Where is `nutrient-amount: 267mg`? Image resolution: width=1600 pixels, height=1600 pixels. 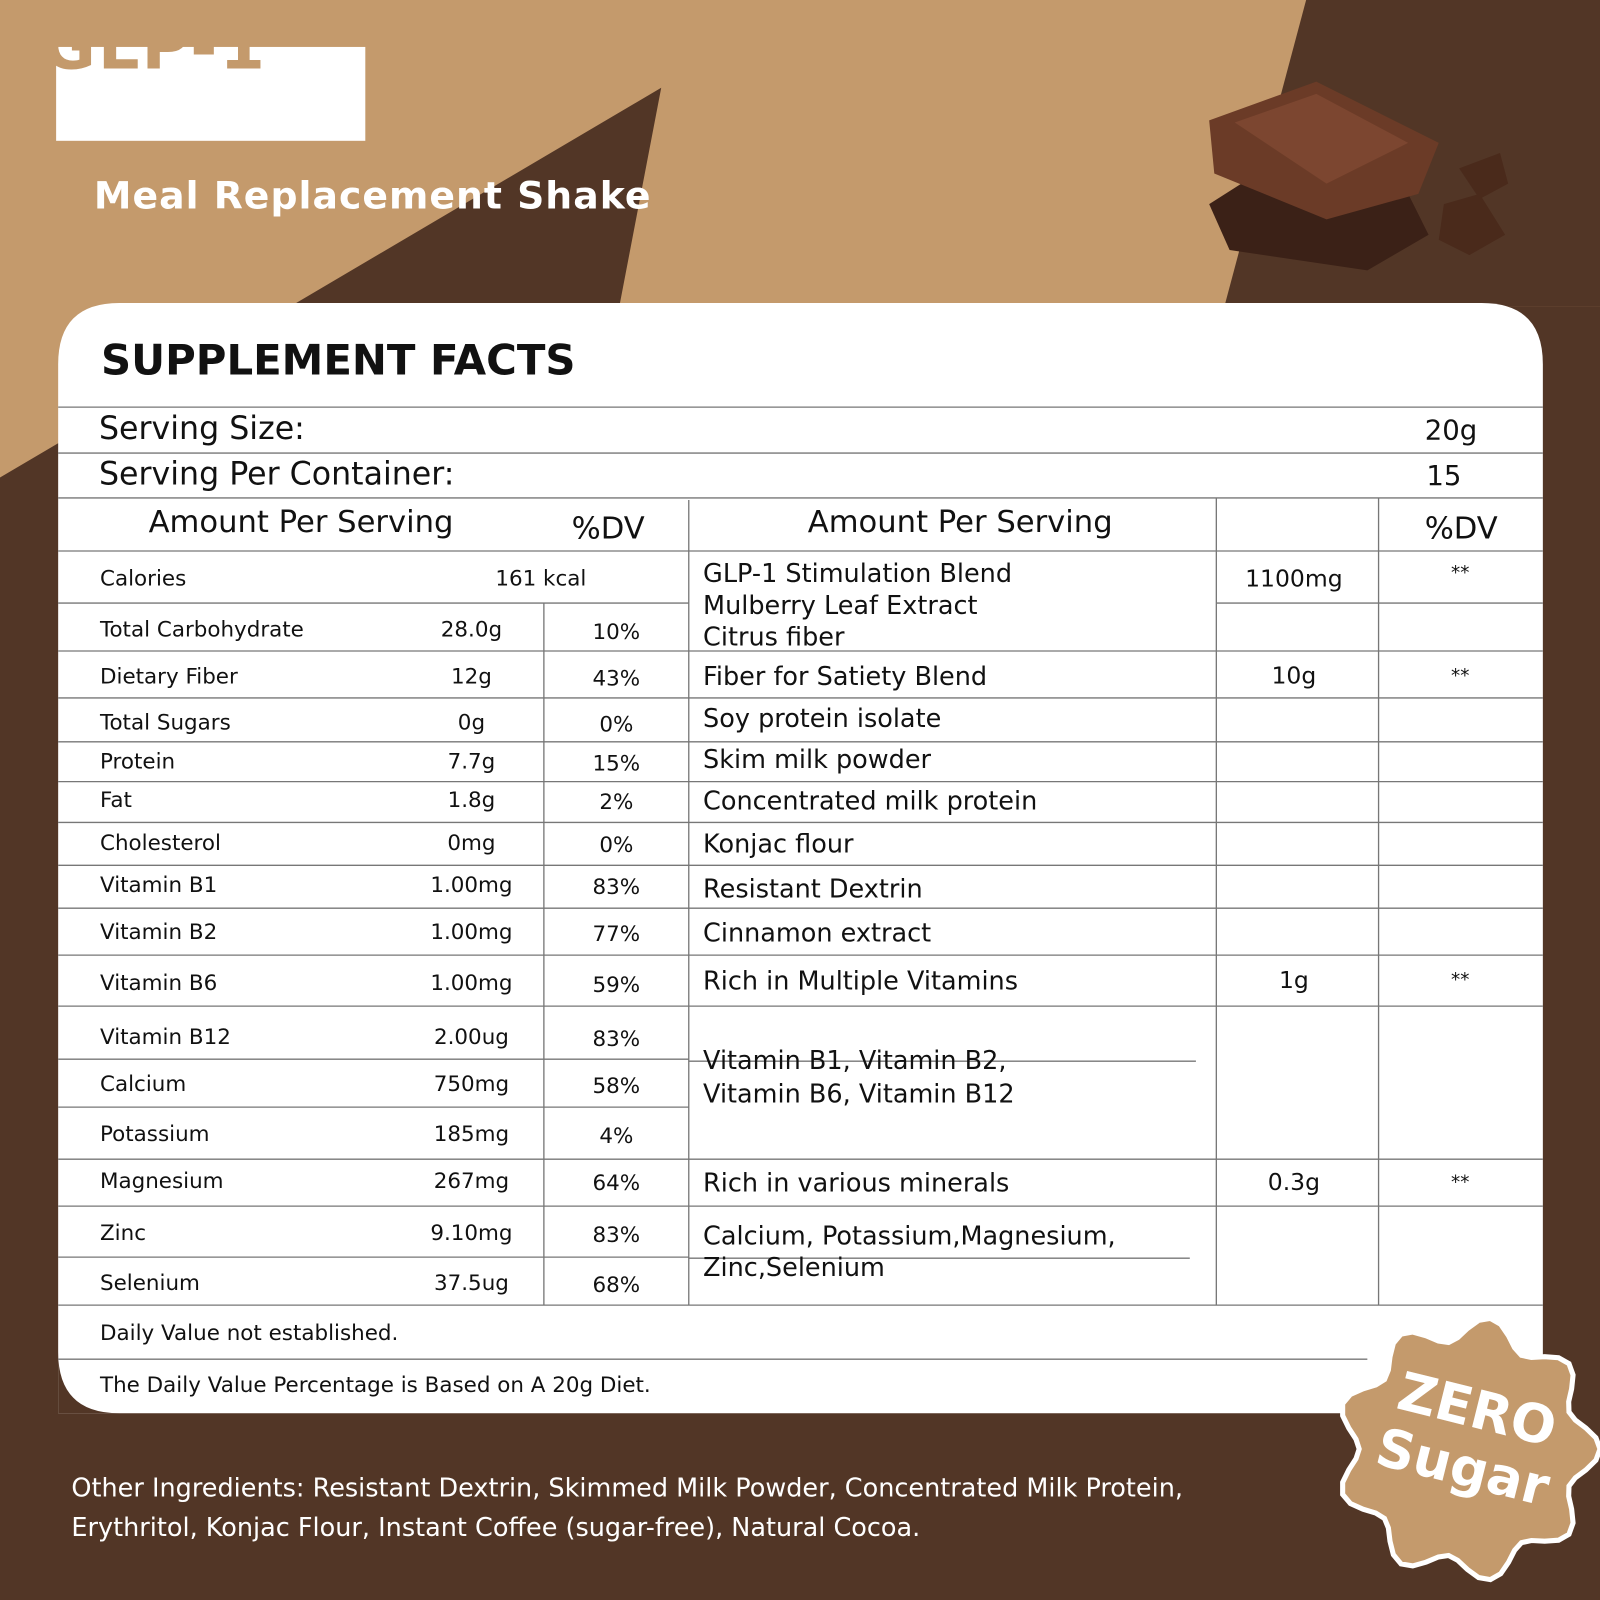 nutrient-amount: 267mg is located at coordinates (471, 1180).